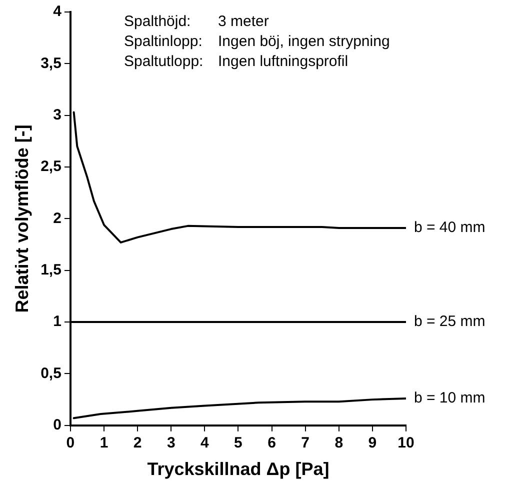 The width and height of the screenshot is (511, 493). Describe the element at coordinates (57, 115) in the screenshot. I see `y-tick-label: 3` at that location.